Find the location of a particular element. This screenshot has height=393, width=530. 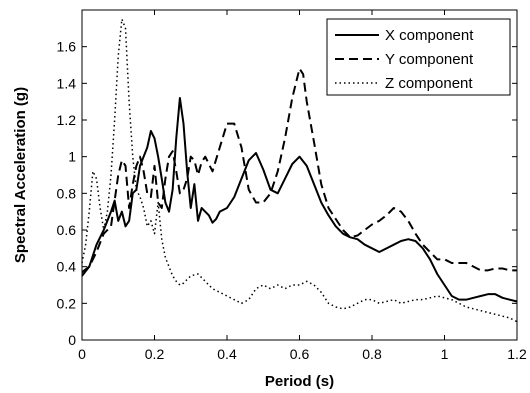

y-tick-label: 0.8 is located at coordinates (67, 193).